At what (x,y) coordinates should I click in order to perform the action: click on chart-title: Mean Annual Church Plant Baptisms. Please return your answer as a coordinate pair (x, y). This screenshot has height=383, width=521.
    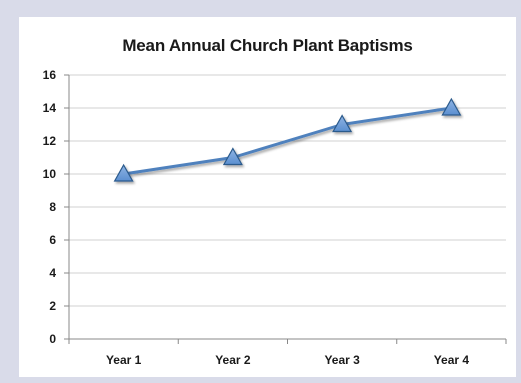
    Looking at the image, I should click on (267, 45).